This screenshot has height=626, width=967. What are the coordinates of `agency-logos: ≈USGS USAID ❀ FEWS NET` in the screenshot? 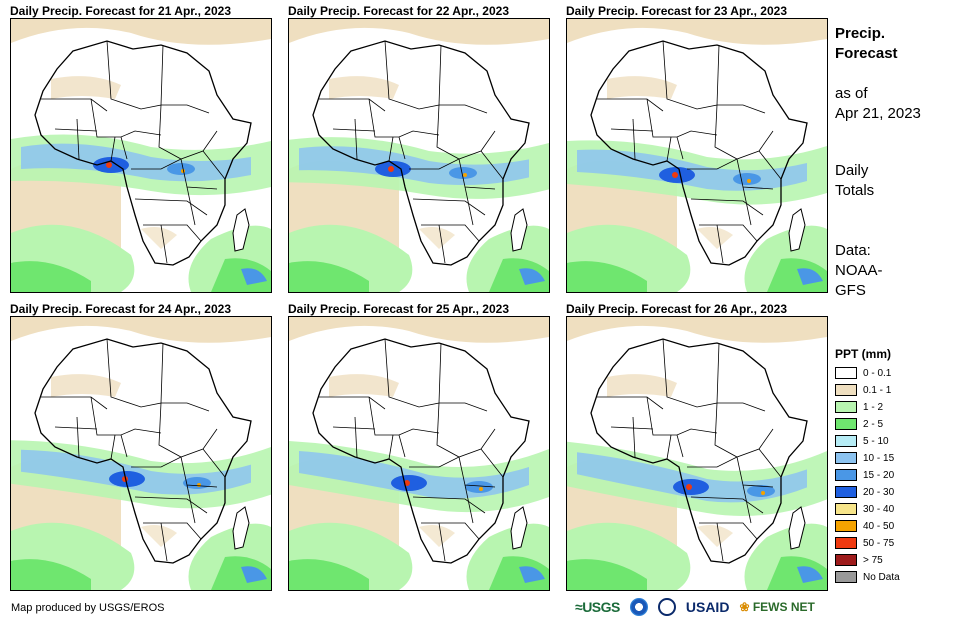 It's located at (695, 607).